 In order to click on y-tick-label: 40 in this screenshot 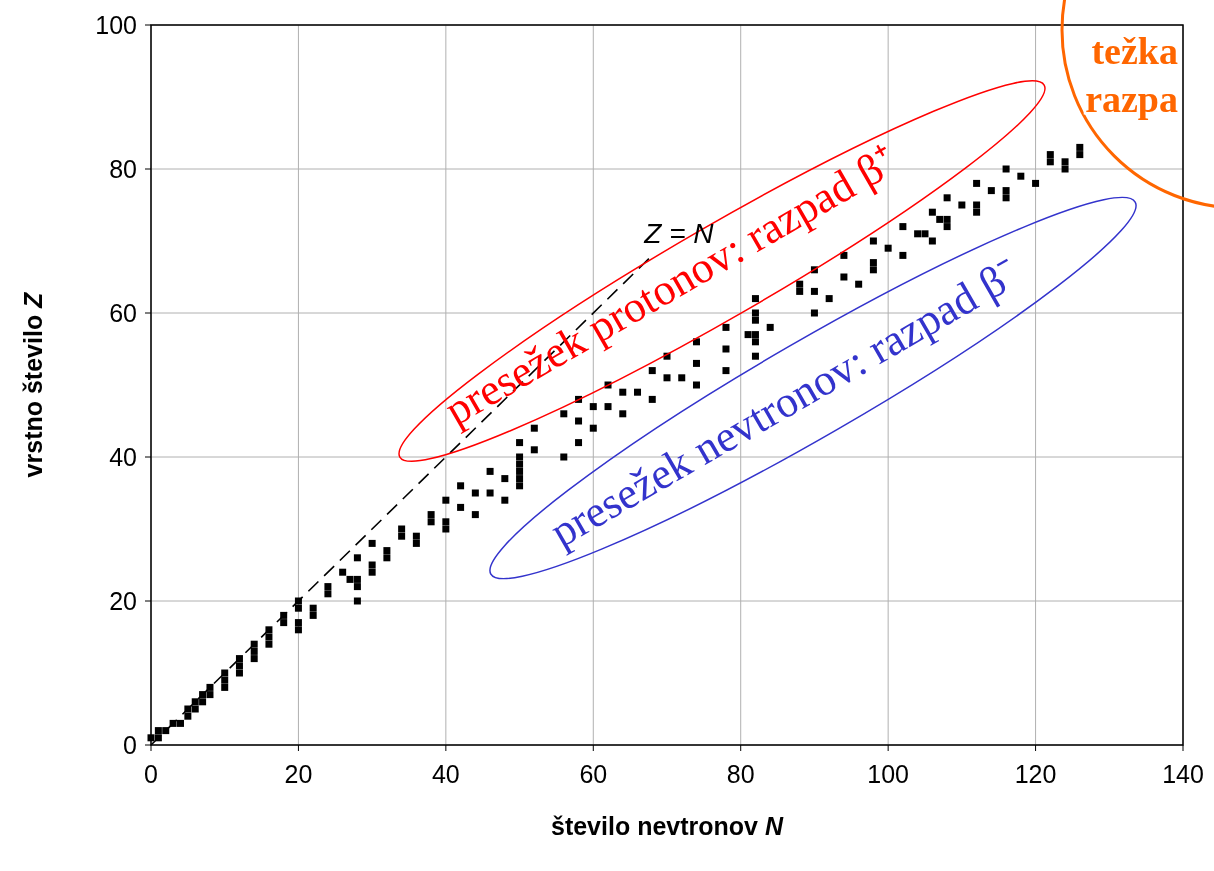, I will do `click(123, 457)`.